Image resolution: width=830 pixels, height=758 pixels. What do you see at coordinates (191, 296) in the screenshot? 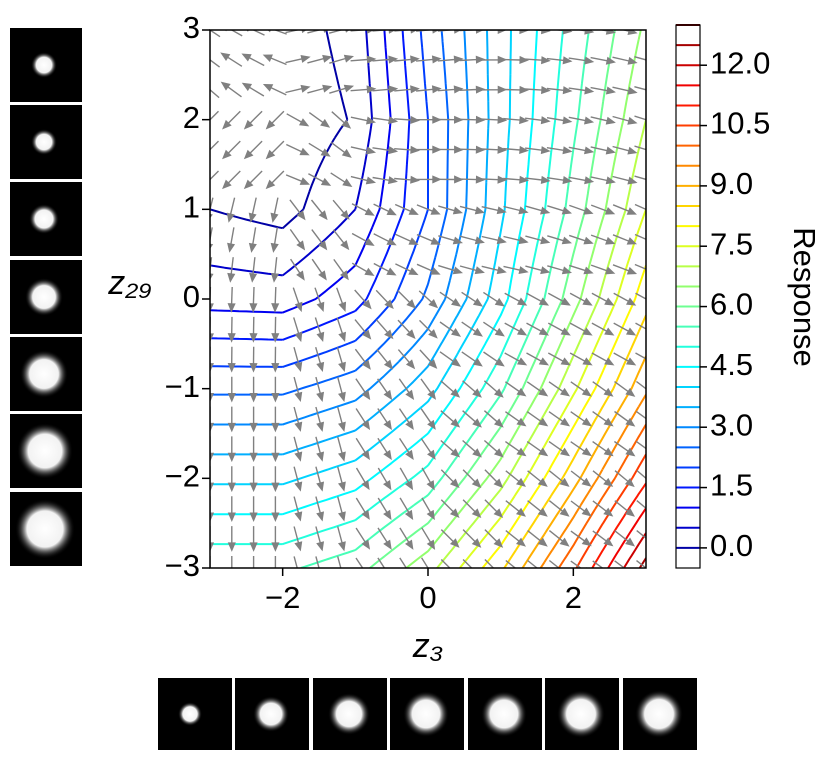
I see `y-tick-label: 0` at bounding box center [191, 296].